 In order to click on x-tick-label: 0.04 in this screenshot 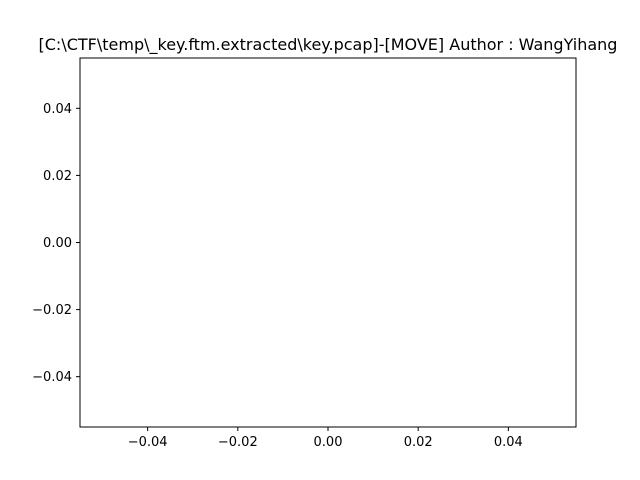, I will do `click(508, 442)`.